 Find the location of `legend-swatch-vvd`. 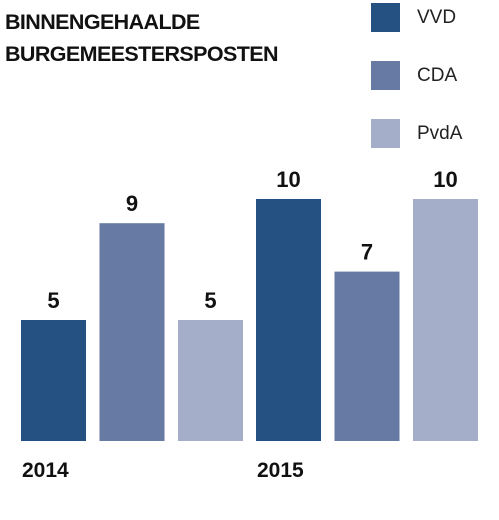

legend-swatch-vvd is located at coordinates (385, 17).